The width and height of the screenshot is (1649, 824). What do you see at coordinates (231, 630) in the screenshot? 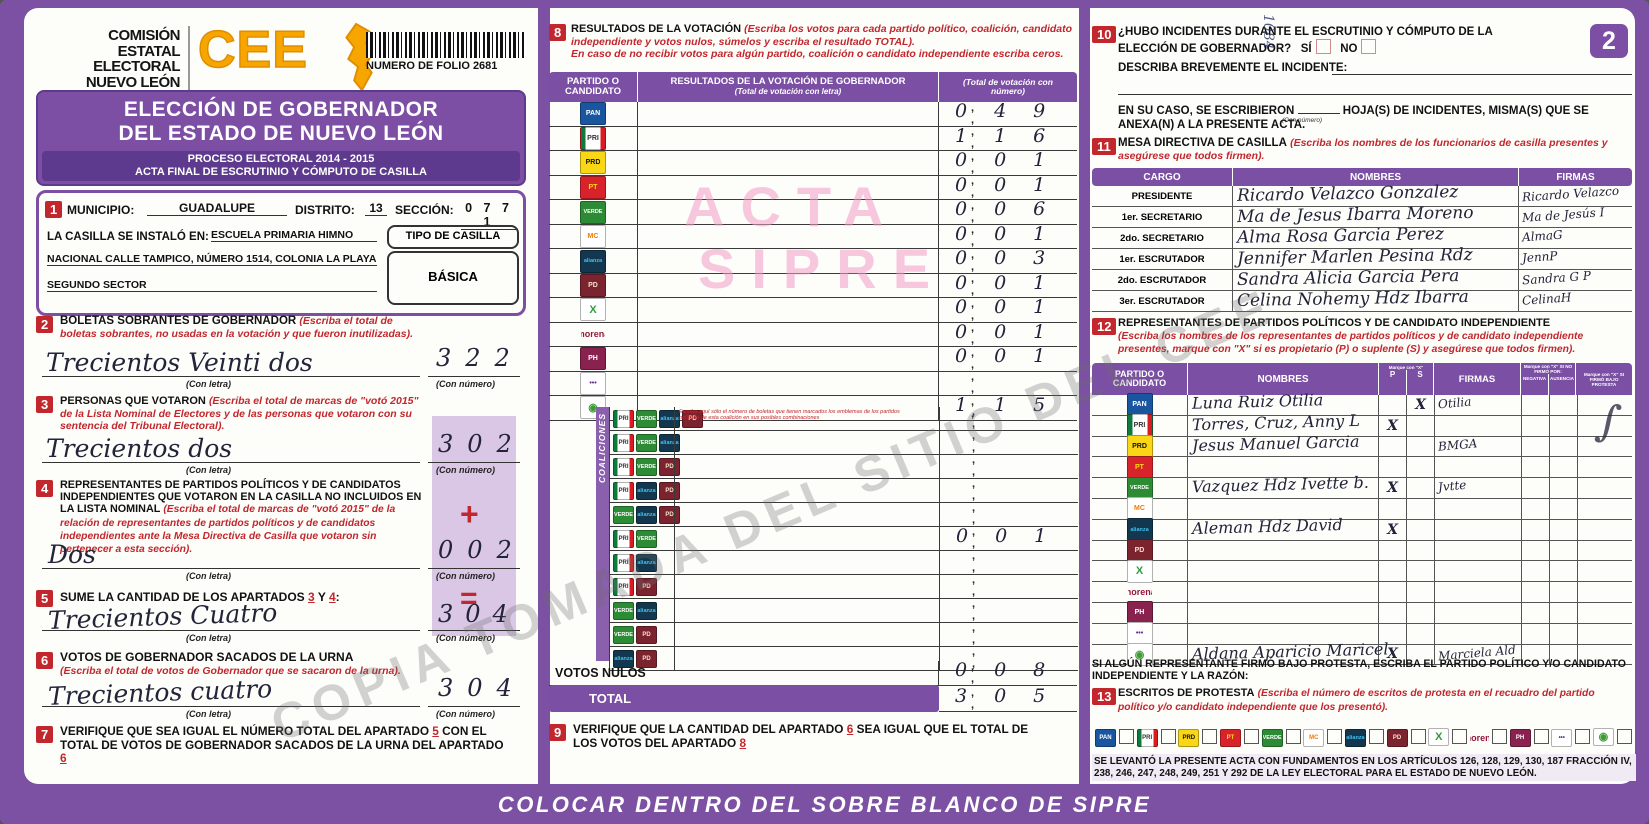
I see `section5-letra-line` at bounding box center [231, 630].